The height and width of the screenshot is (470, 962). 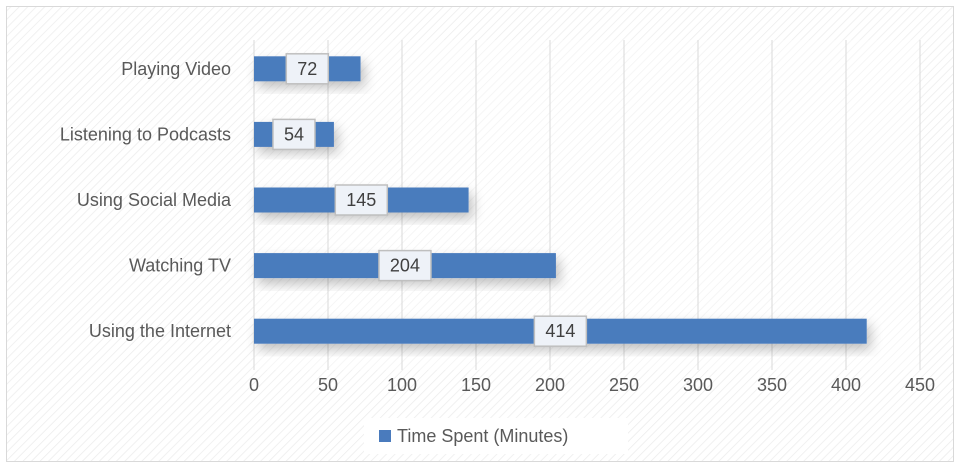 I want to click on x-tick-label: 50, so click(x=328, y=385).